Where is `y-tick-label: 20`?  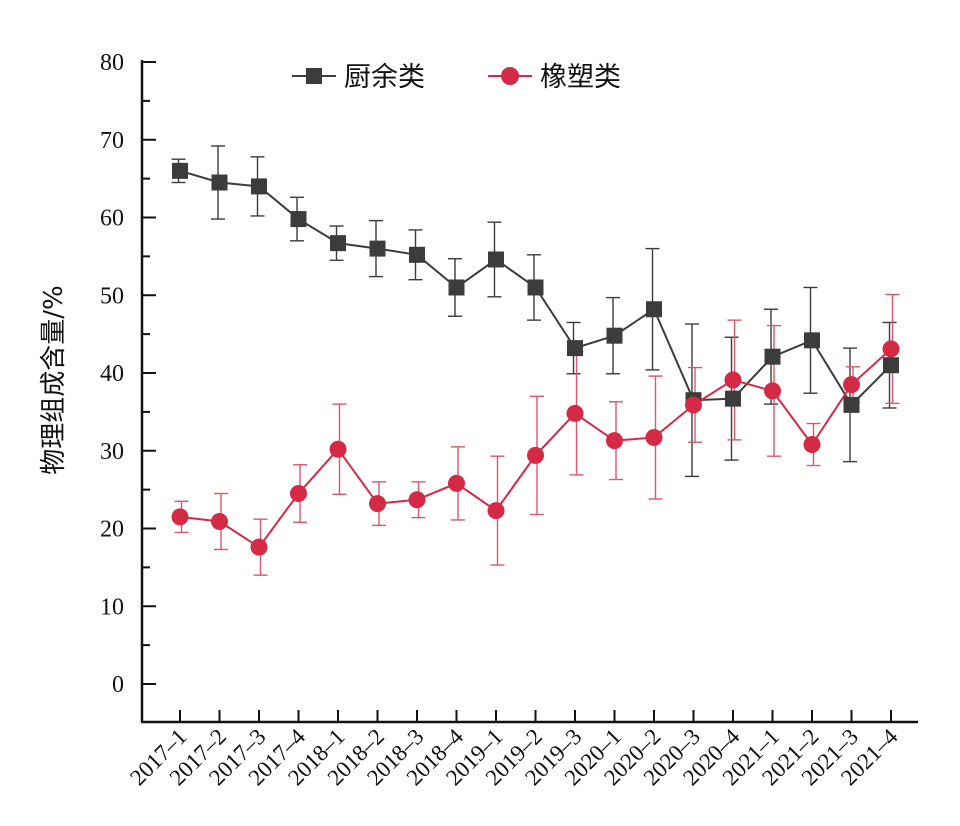
y-tick-label: 20 is located at coordinates (112, 530).